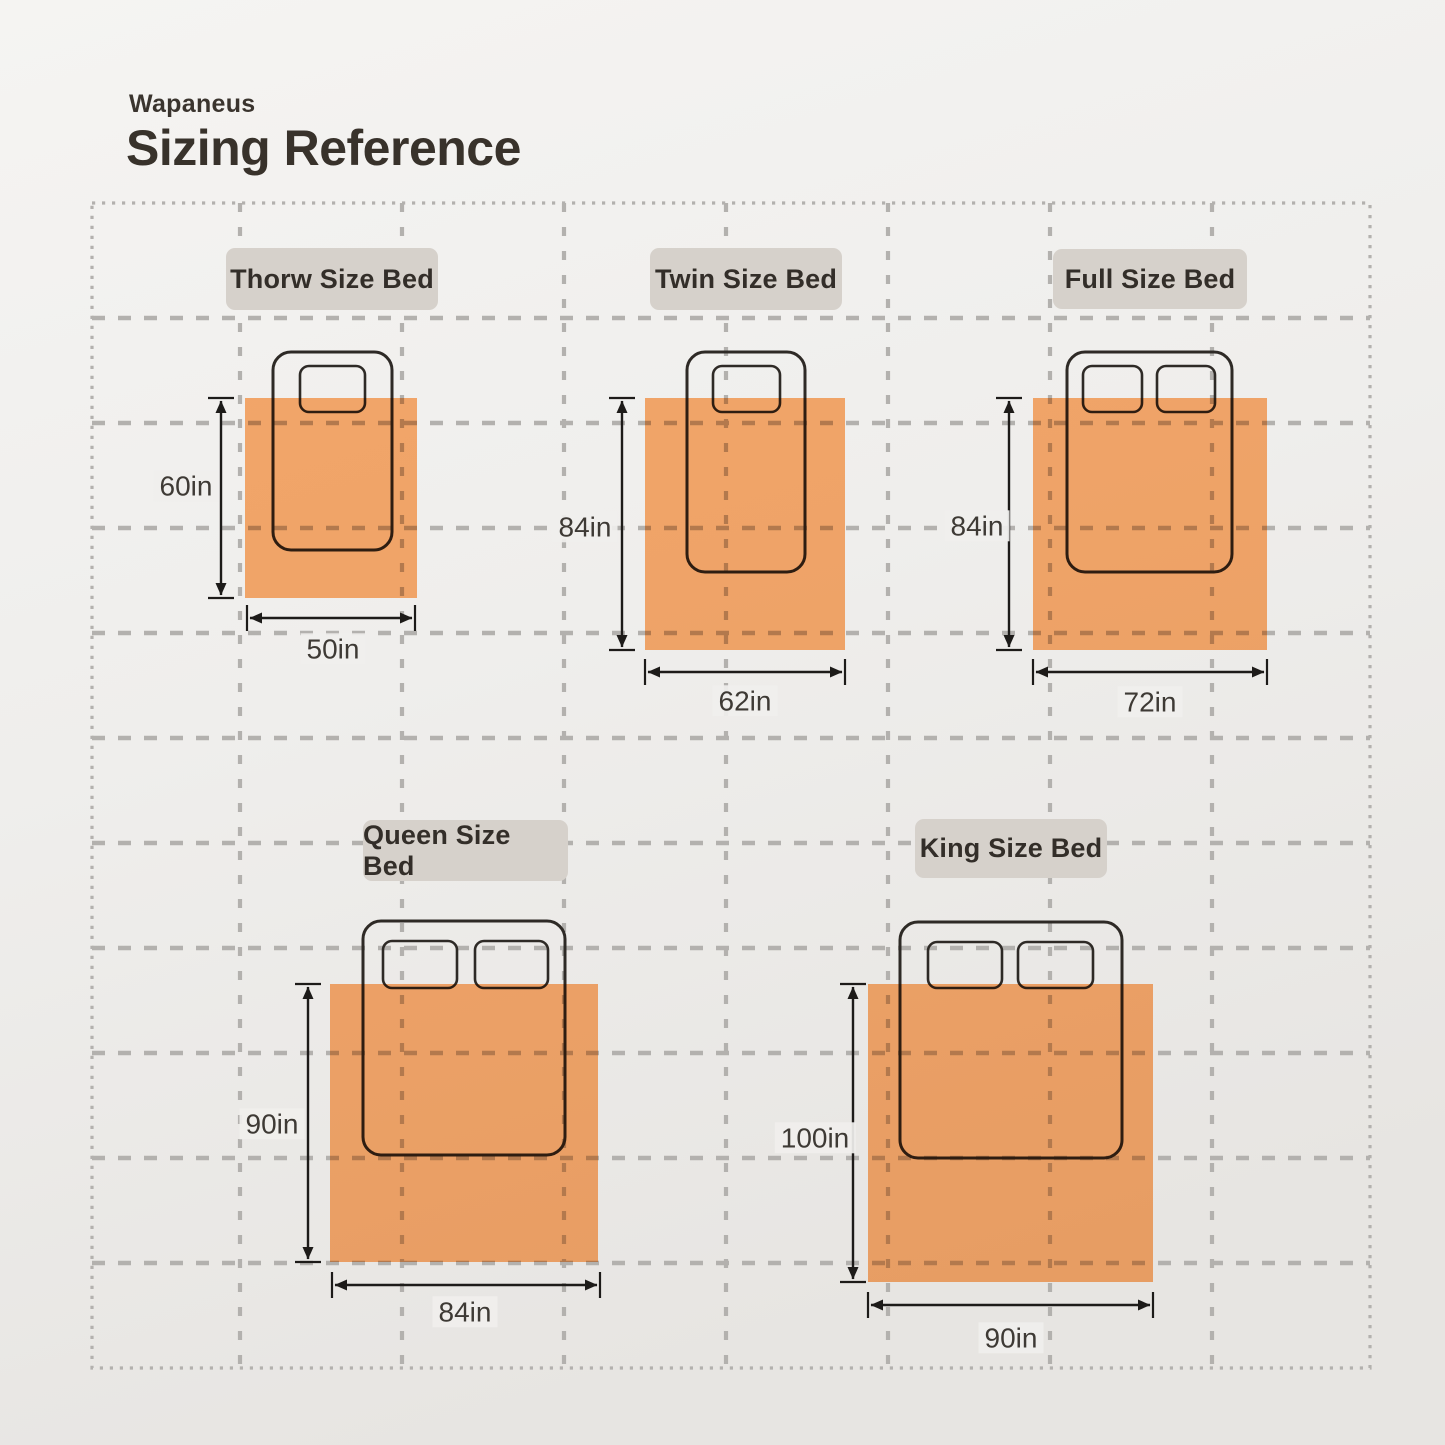  Describe the element at coordinates (272, 1124) in the screenshot. I see `dim-height-queen: 90in` at that location.